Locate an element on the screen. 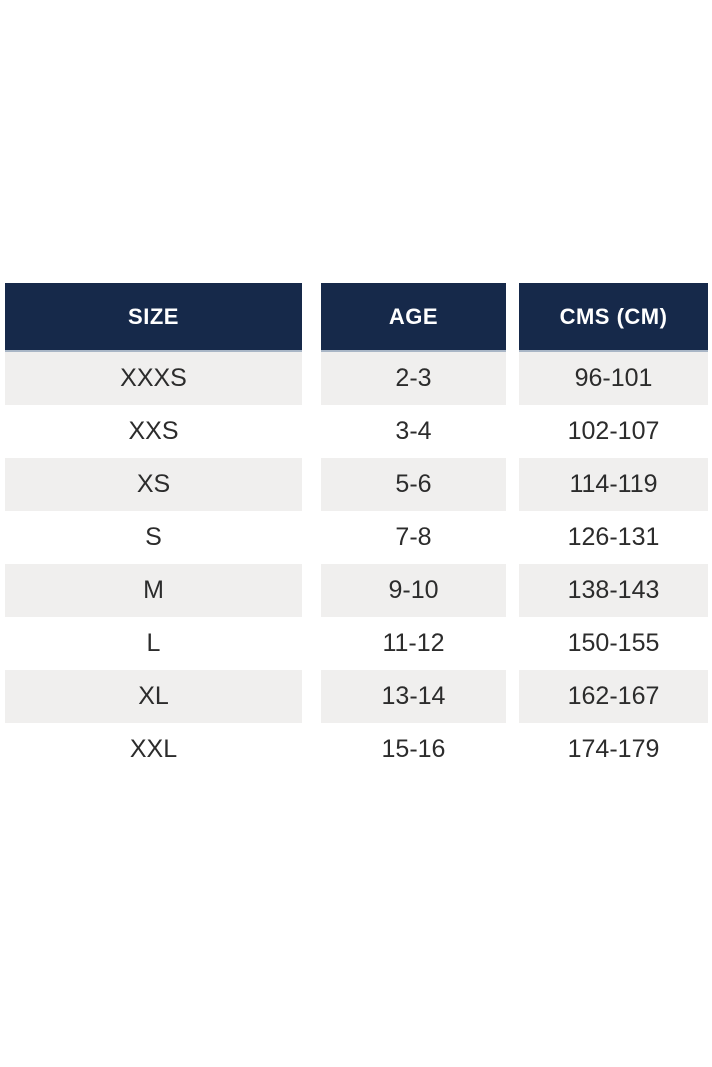  size-cell: XXXS is located at coordinates (153, 378).